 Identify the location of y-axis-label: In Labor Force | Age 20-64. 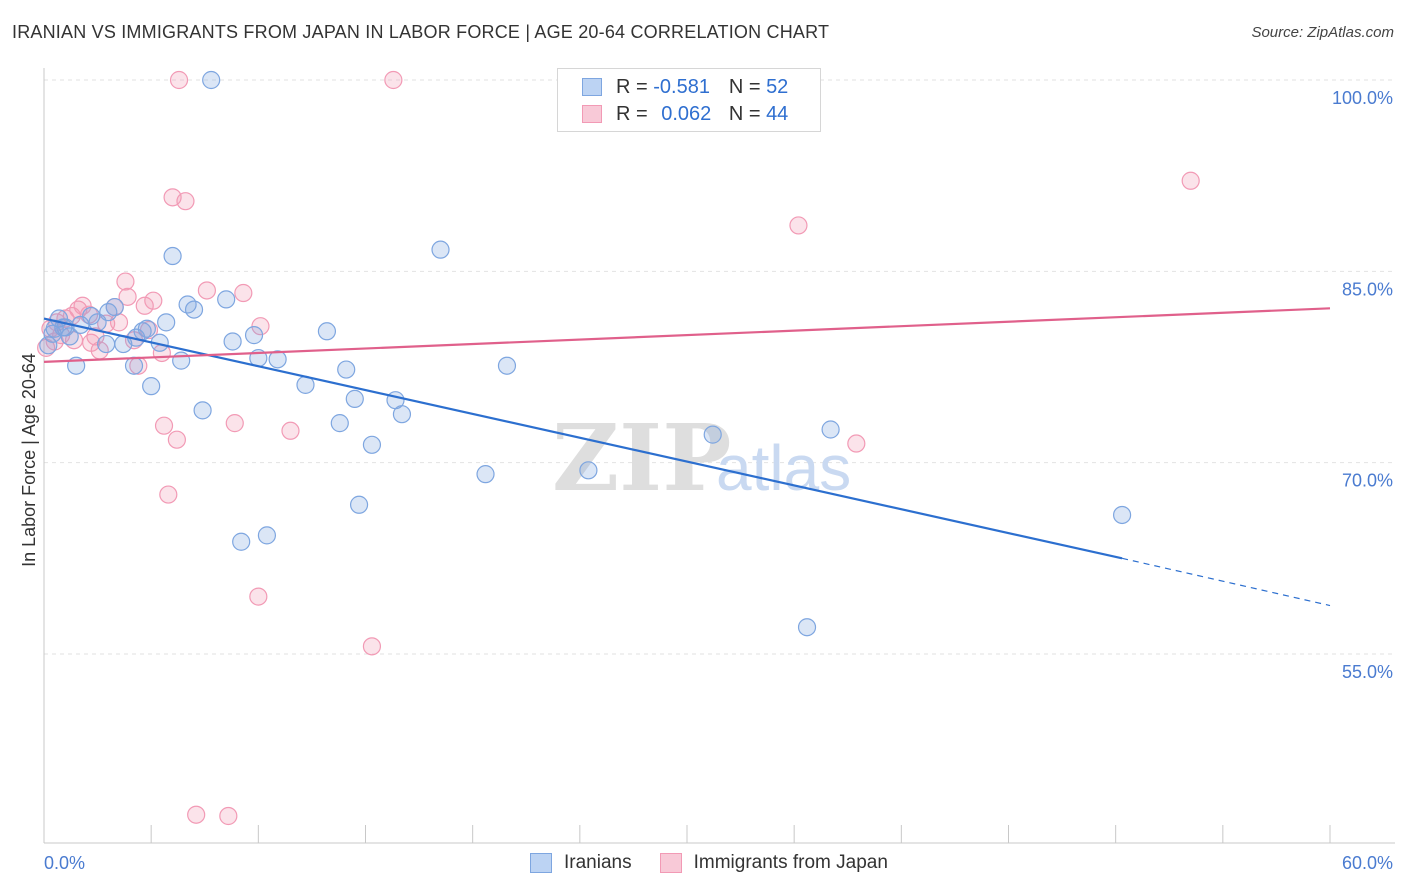
(29, 460).